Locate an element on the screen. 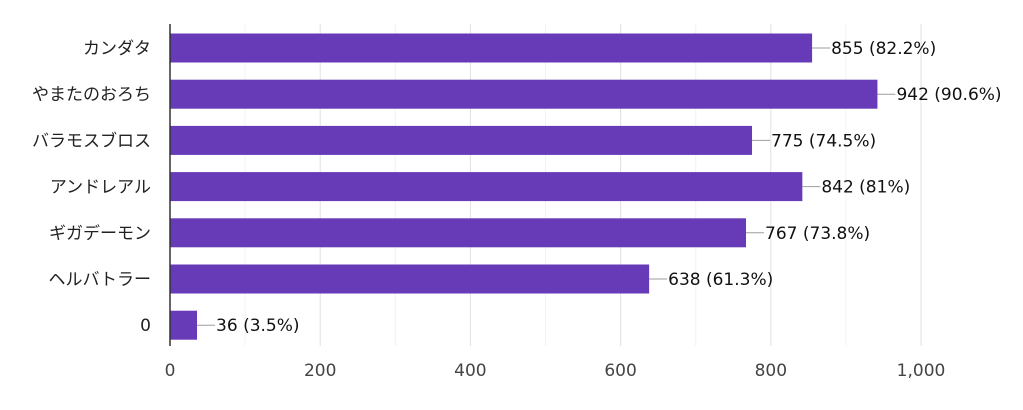  data-label: 775 (74.5%) is located at coordinates (823, 141).